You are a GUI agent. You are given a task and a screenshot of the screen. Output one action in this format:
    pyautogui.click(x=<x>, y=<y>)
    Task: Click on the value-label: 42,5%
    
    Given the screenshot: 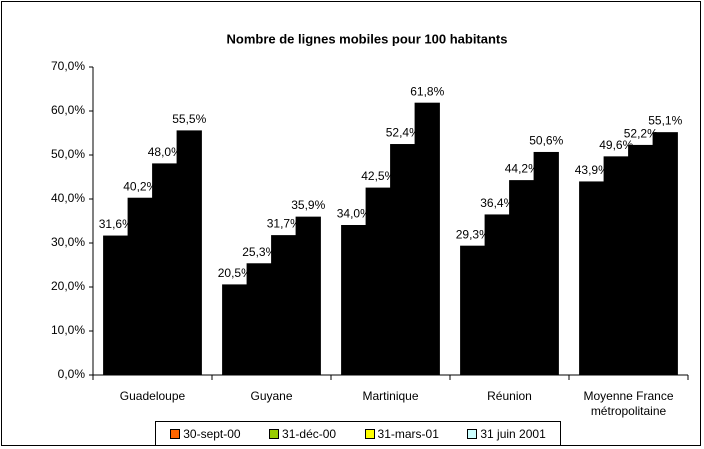 What is the action you would take?
    pyautogui.click(x=378, y=176)
    